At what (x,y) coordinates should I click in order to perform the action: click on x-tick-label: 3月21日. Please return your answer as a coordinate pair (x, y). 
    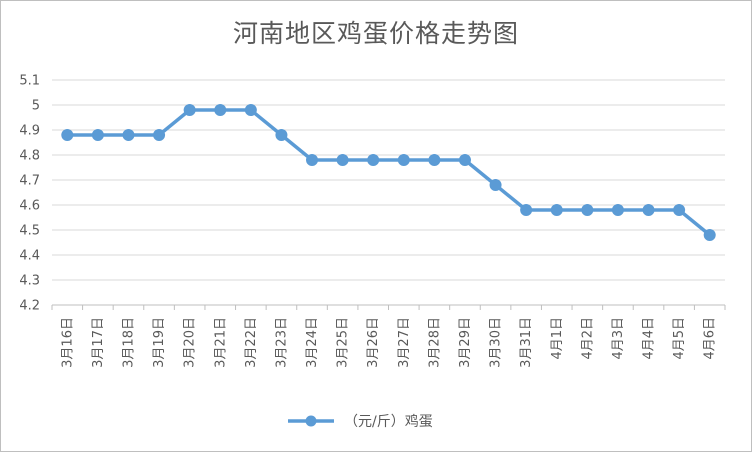
    Looking at the image, I should click on (220, 342).